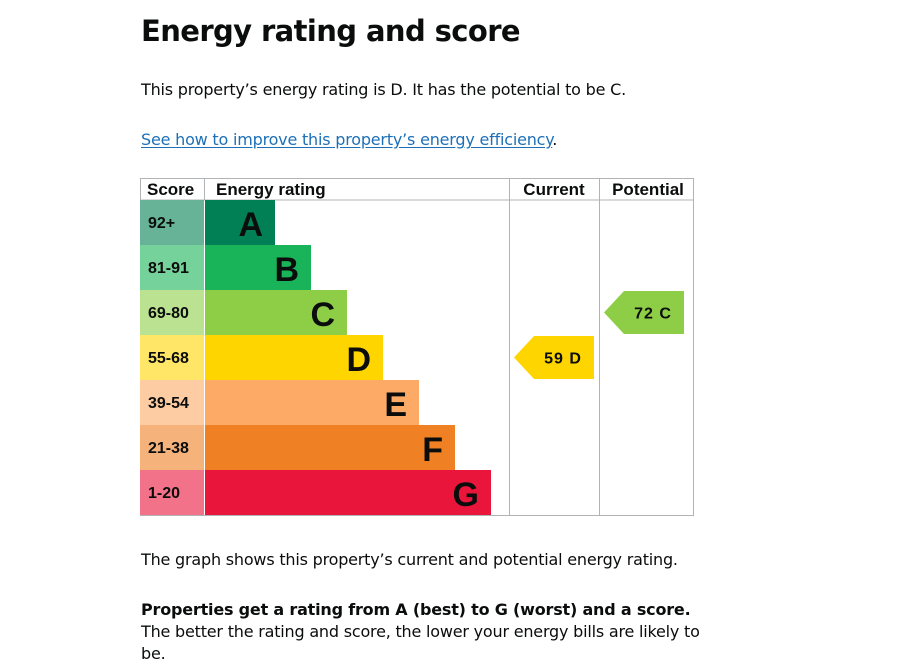 Image resolution: width=912 pixels, height=665 pixels. What do you see at coordinates (330, 447) in the screenshot?
I see `rating-bar-f` at bounding box center [330, 447].